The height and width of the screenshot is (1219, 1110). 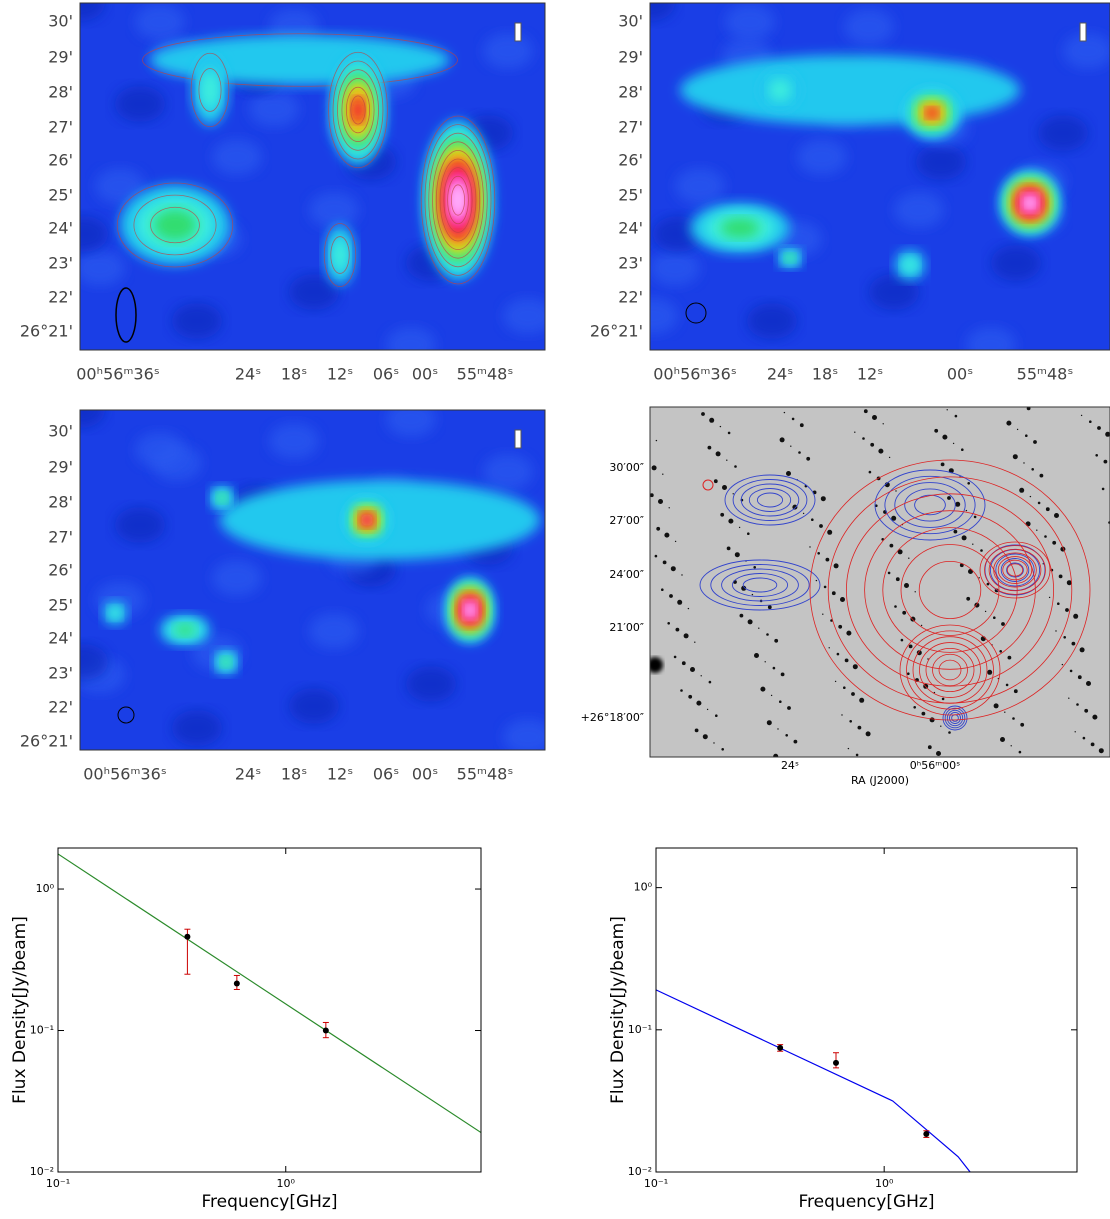 What do you see at coordinates (485, 774) in the screenshot?
I see `x-tick-label: 55ᵐ48ˢ` at bounding box center [485, 774].